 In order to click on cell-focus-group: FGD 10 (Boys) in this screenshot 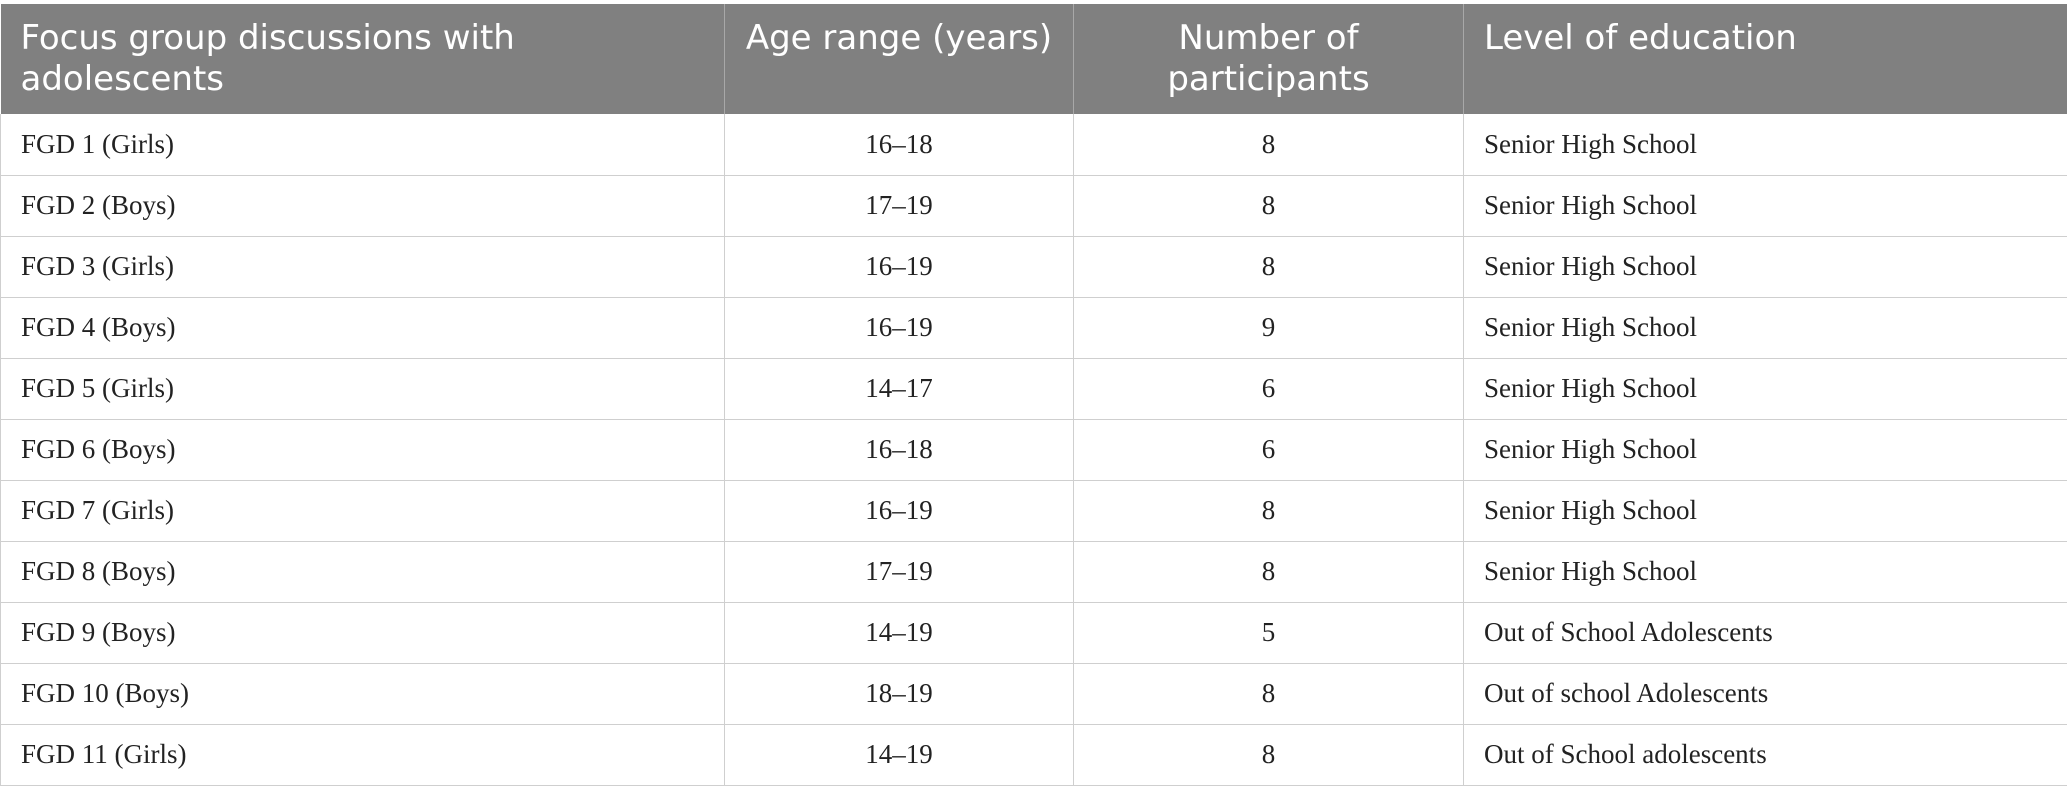, I will do `click(362, 694)`.